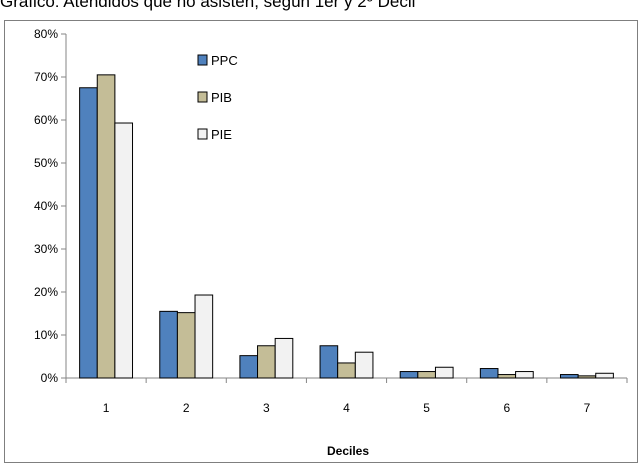 The width and height of the screenshot is (640, 464). I want to click on legend-swatch-ppc, so click(202, 60).